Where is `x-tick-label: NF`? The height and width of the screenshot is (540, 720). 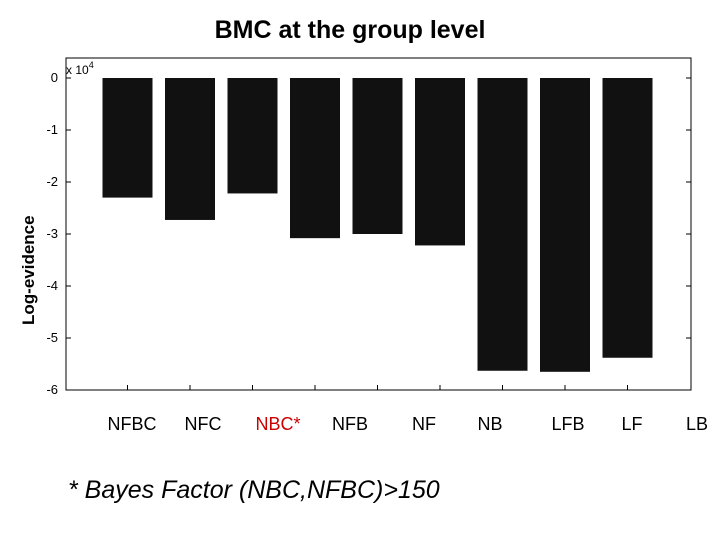 x-tick-label: NF is located at coordinates (424, 424).